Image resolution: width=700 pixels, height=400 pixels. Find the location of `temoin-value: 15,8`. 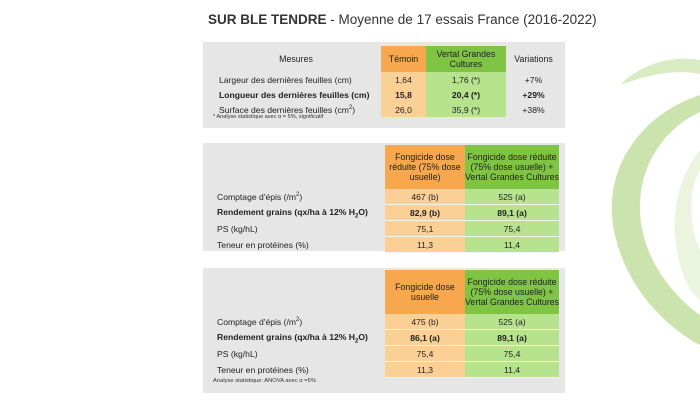

temoin-value: 15,8 is located at coordinates (403, 94).